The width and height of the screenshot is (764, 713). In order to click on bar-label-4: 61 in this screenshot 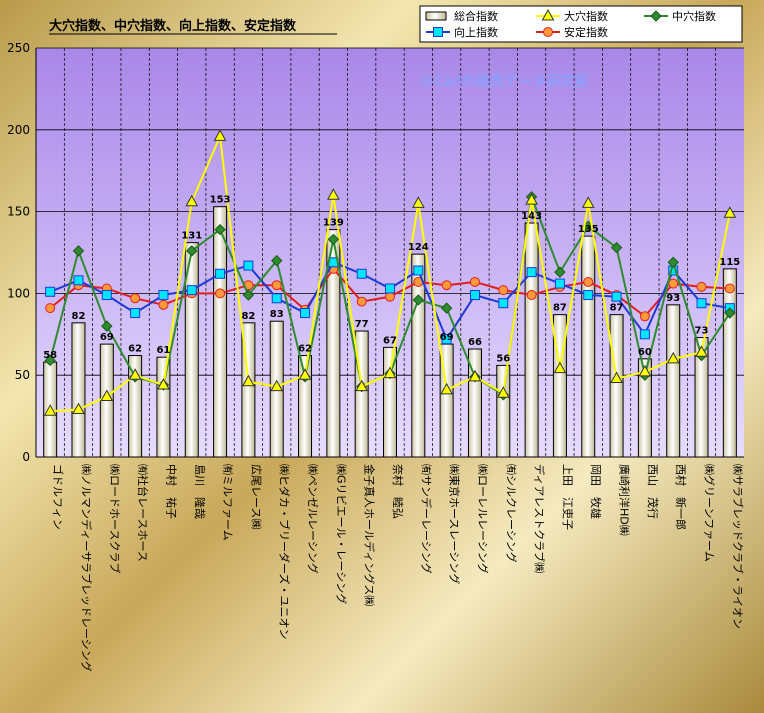, I will do `click(163, 350)`.